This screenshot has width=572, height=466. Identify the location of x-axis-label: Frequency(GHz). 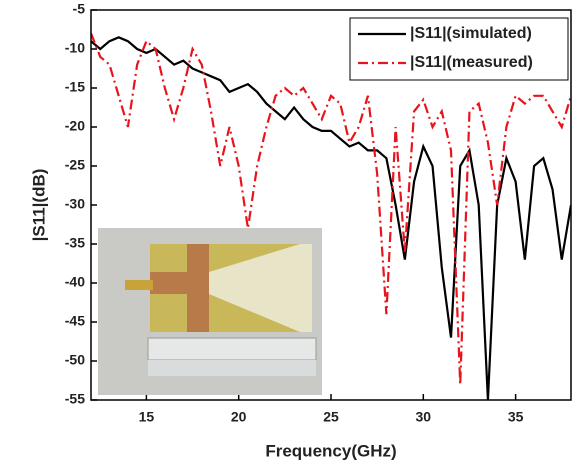
(330, 450).